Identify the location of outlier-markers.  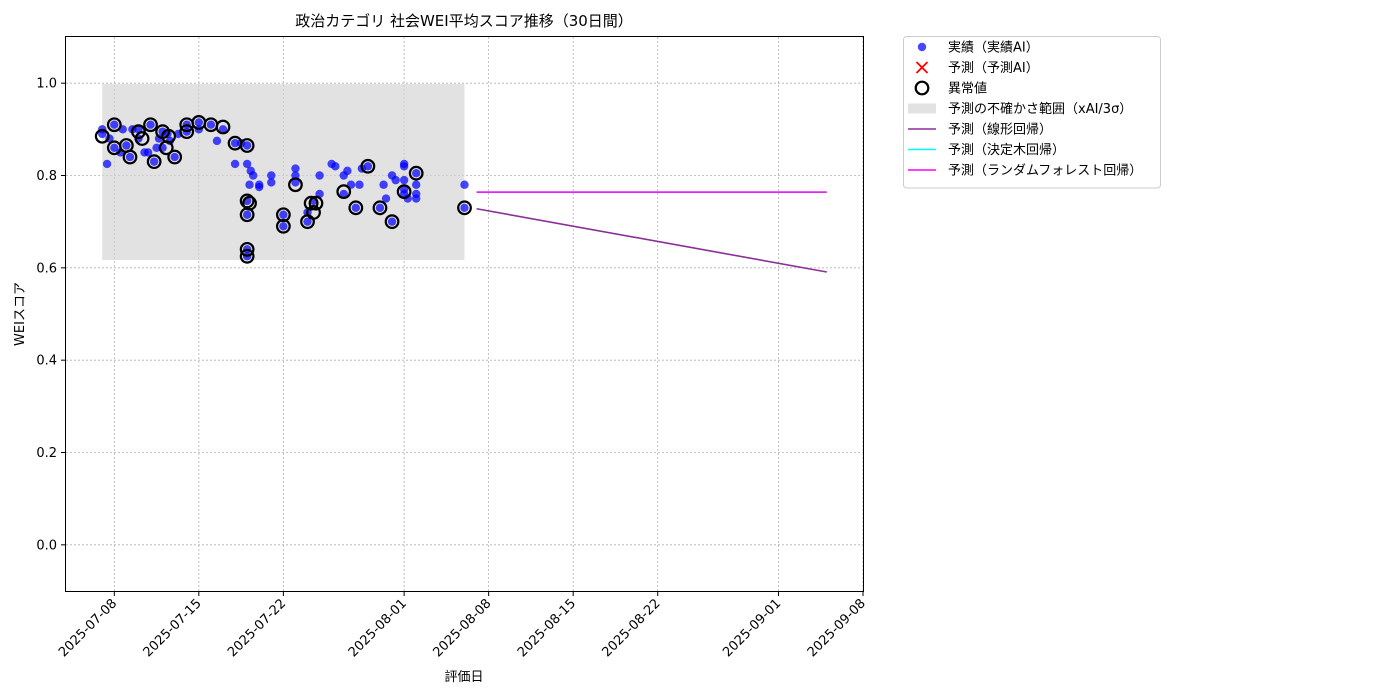
(283, 189).